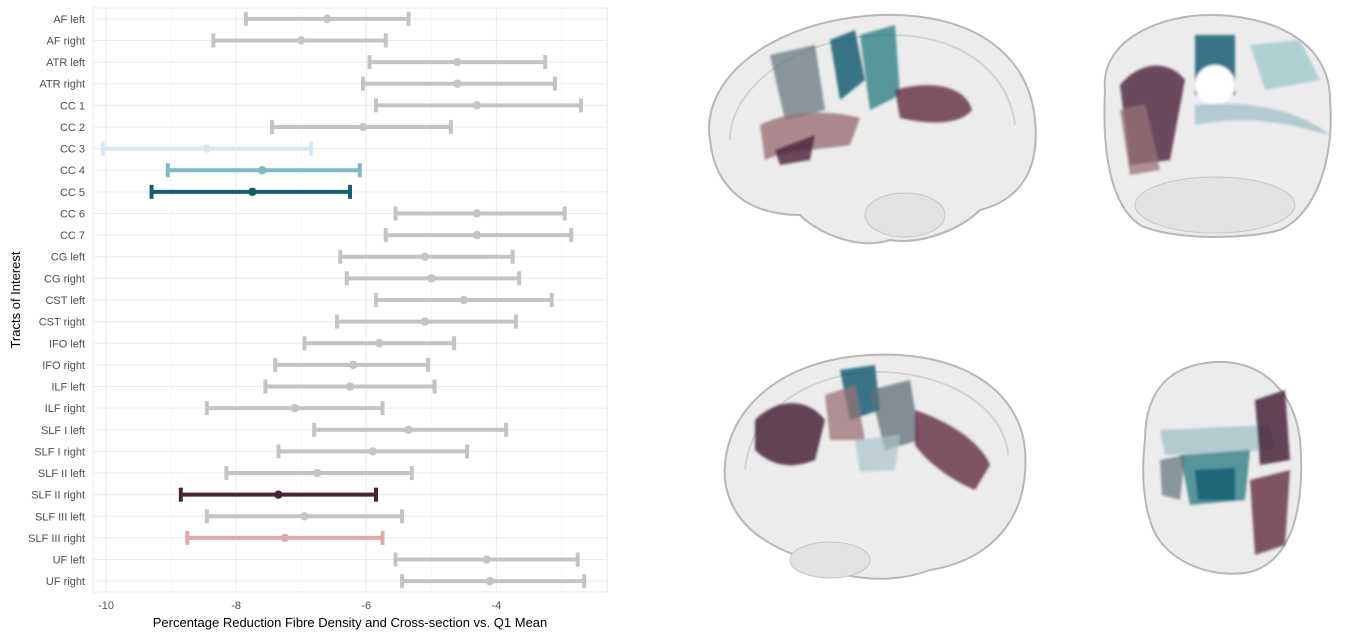 Image resolution: width=1346 pixels, height=635 pixels. Describe the element at coordinates (69, 20) in the screenshot. I see `y-tick-label: AF left` at that location.